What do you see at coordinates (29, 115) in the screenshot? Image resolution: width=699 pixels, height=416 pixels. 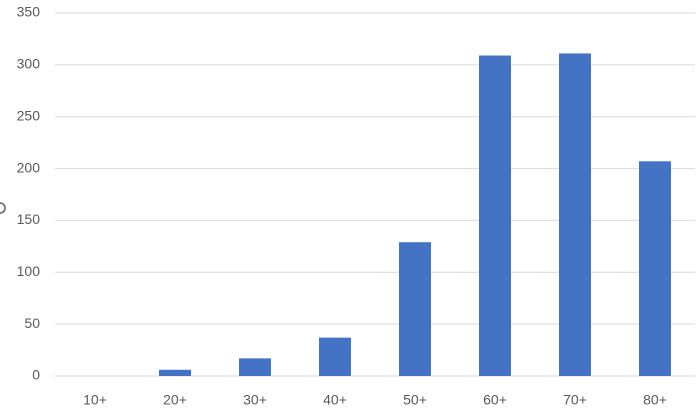 I see `y-tick-label: 250` at bounding box center [29, 115].